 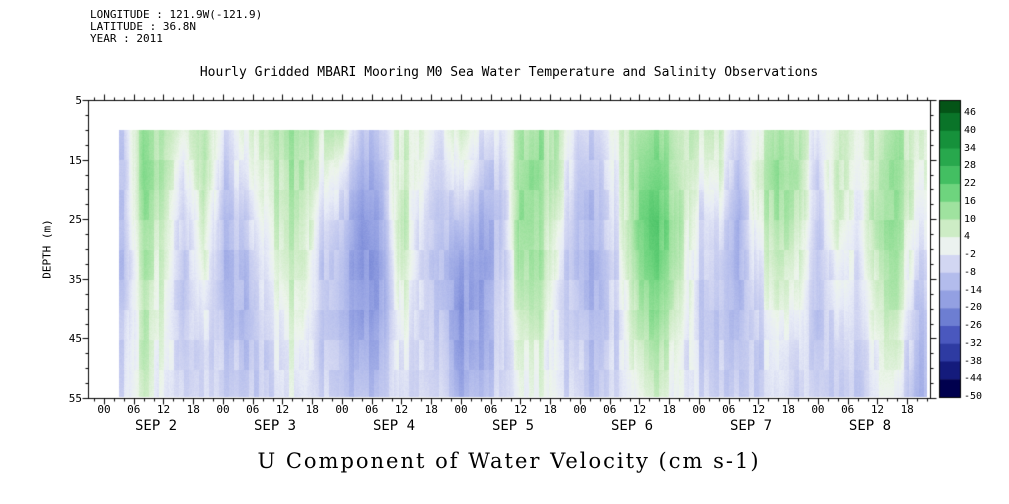 What do you see at coordinates (973, 361) in the screenshot?
I see `colorbar-tick-label: -38` at bounding box center [973, 361].